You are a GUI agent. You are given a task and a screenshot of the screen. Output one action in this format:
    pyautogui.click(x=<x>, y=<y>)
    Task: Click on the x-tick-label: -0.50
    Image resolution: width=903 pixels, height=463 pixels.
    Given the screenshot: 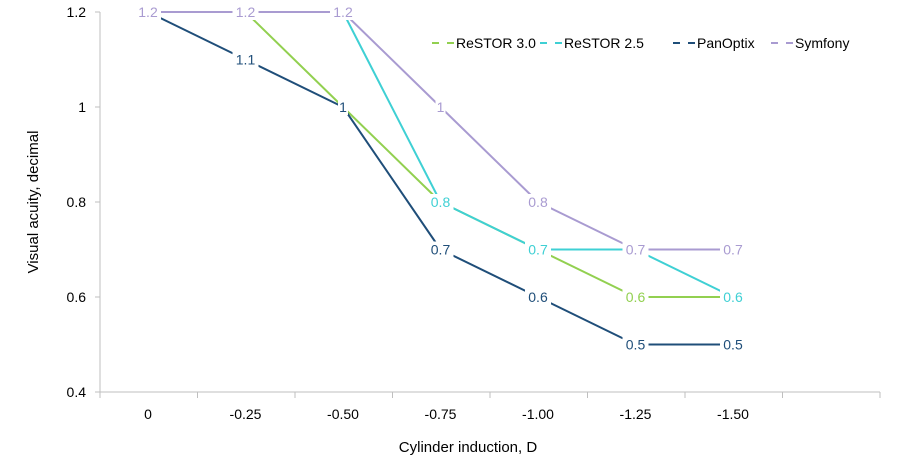 What is the action you would take?
    pyautogui.click(x=343, y=414)
    